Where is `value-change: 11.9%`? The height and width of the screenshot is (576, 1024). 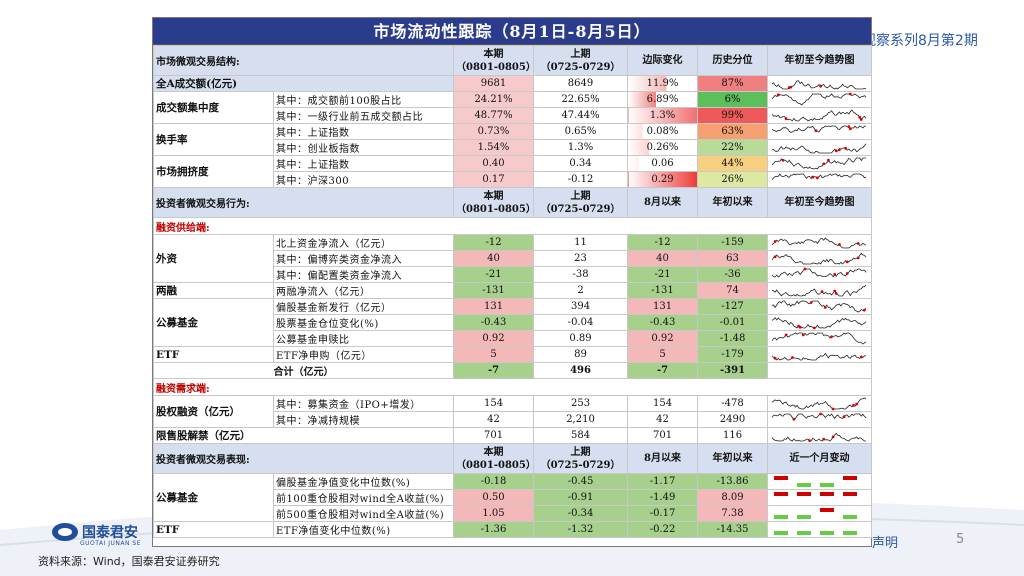 value-change: 11.9% is located at coordinates (663, 83).